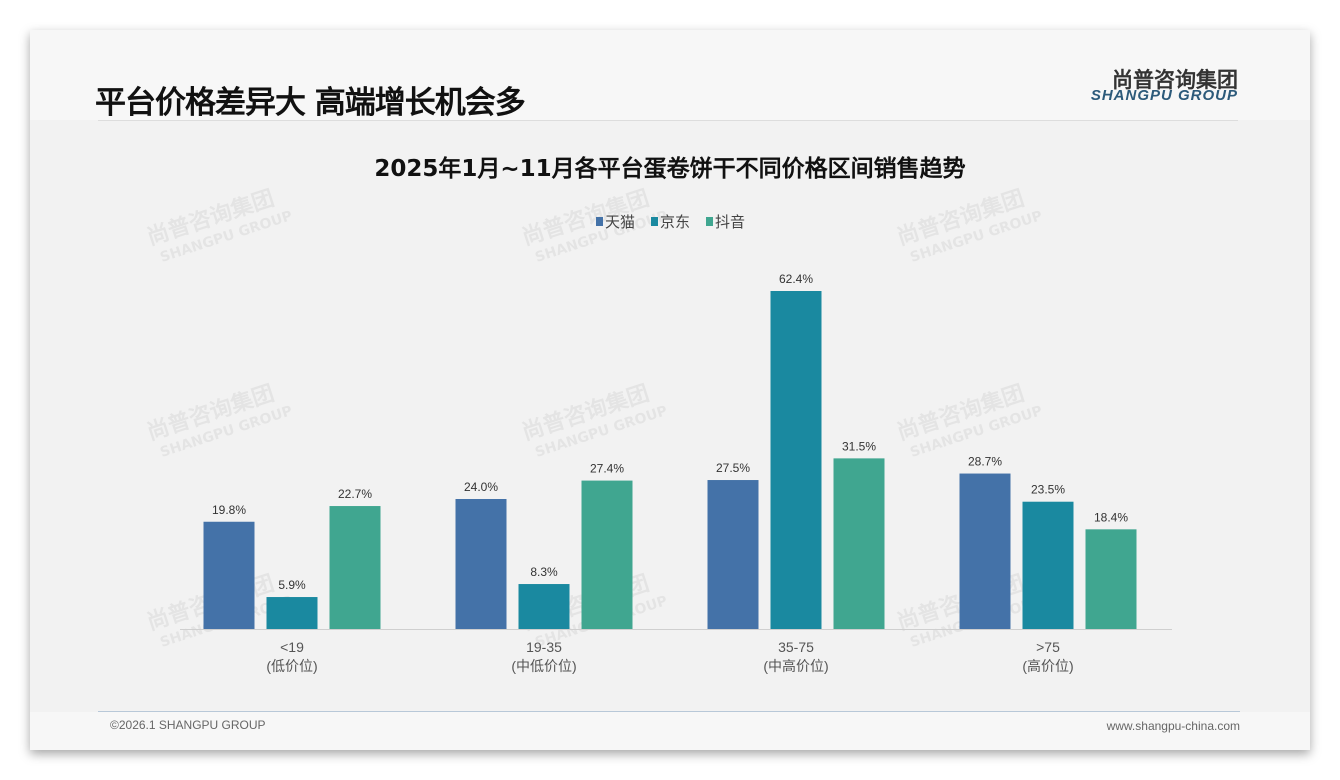 Image resolution: width=1340 pixels, height=780 pixels. I want to click on page-title: 平台价格差异大 高端增长机会多, so click(310, 103).